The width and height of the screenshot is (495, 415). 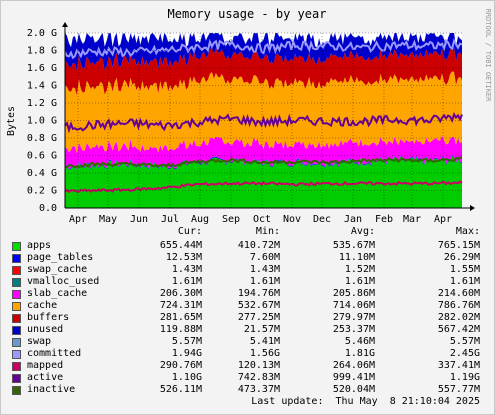 I want to click on legend-label: inactive, so click(x=51, y=389).